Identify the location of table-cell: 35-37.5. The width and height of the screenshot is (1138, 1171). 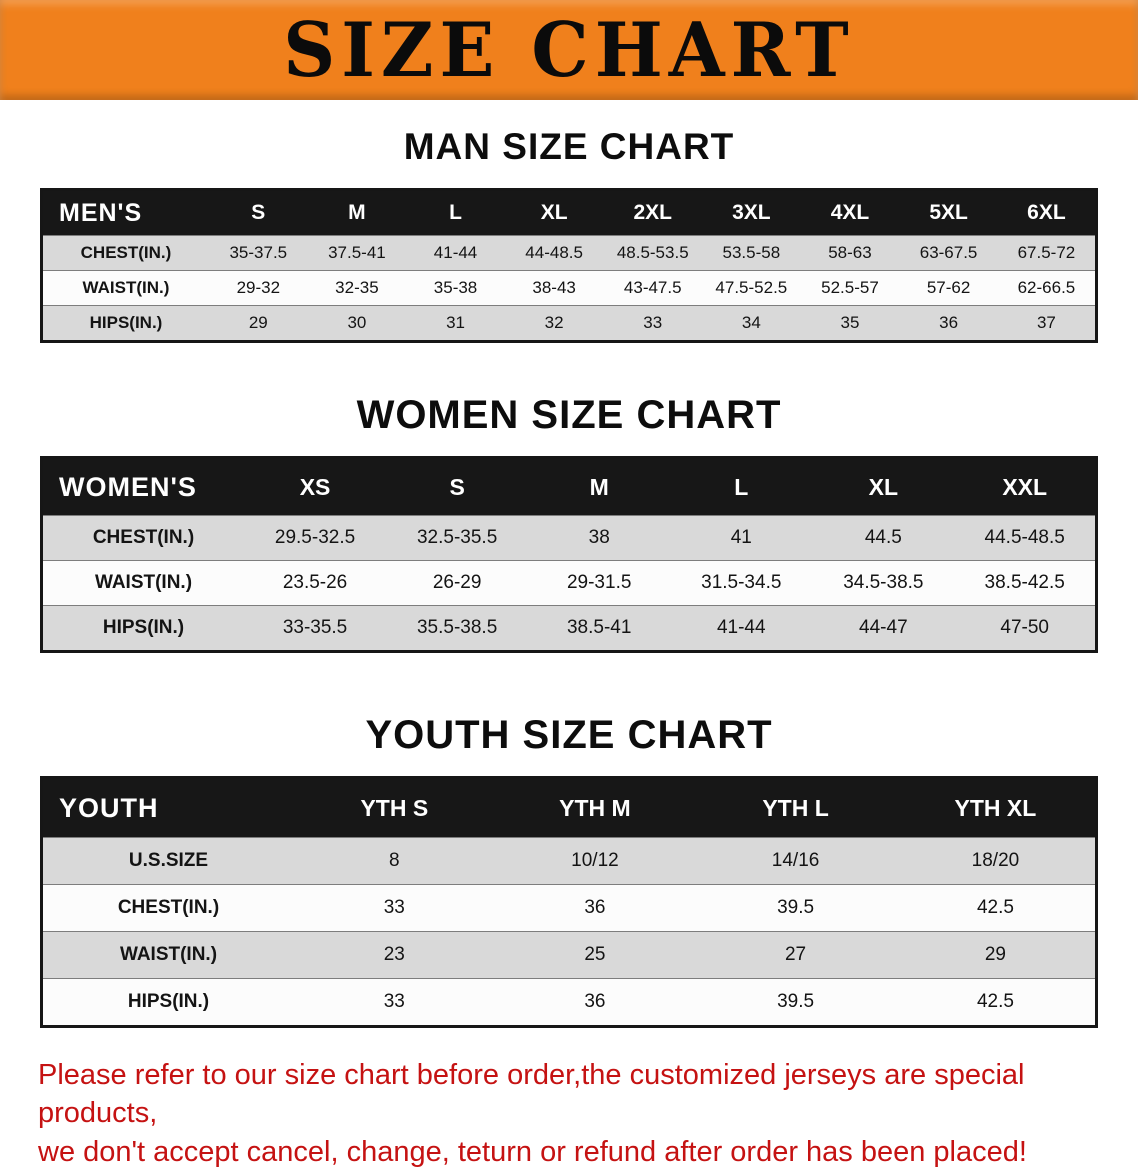
(258, 253).